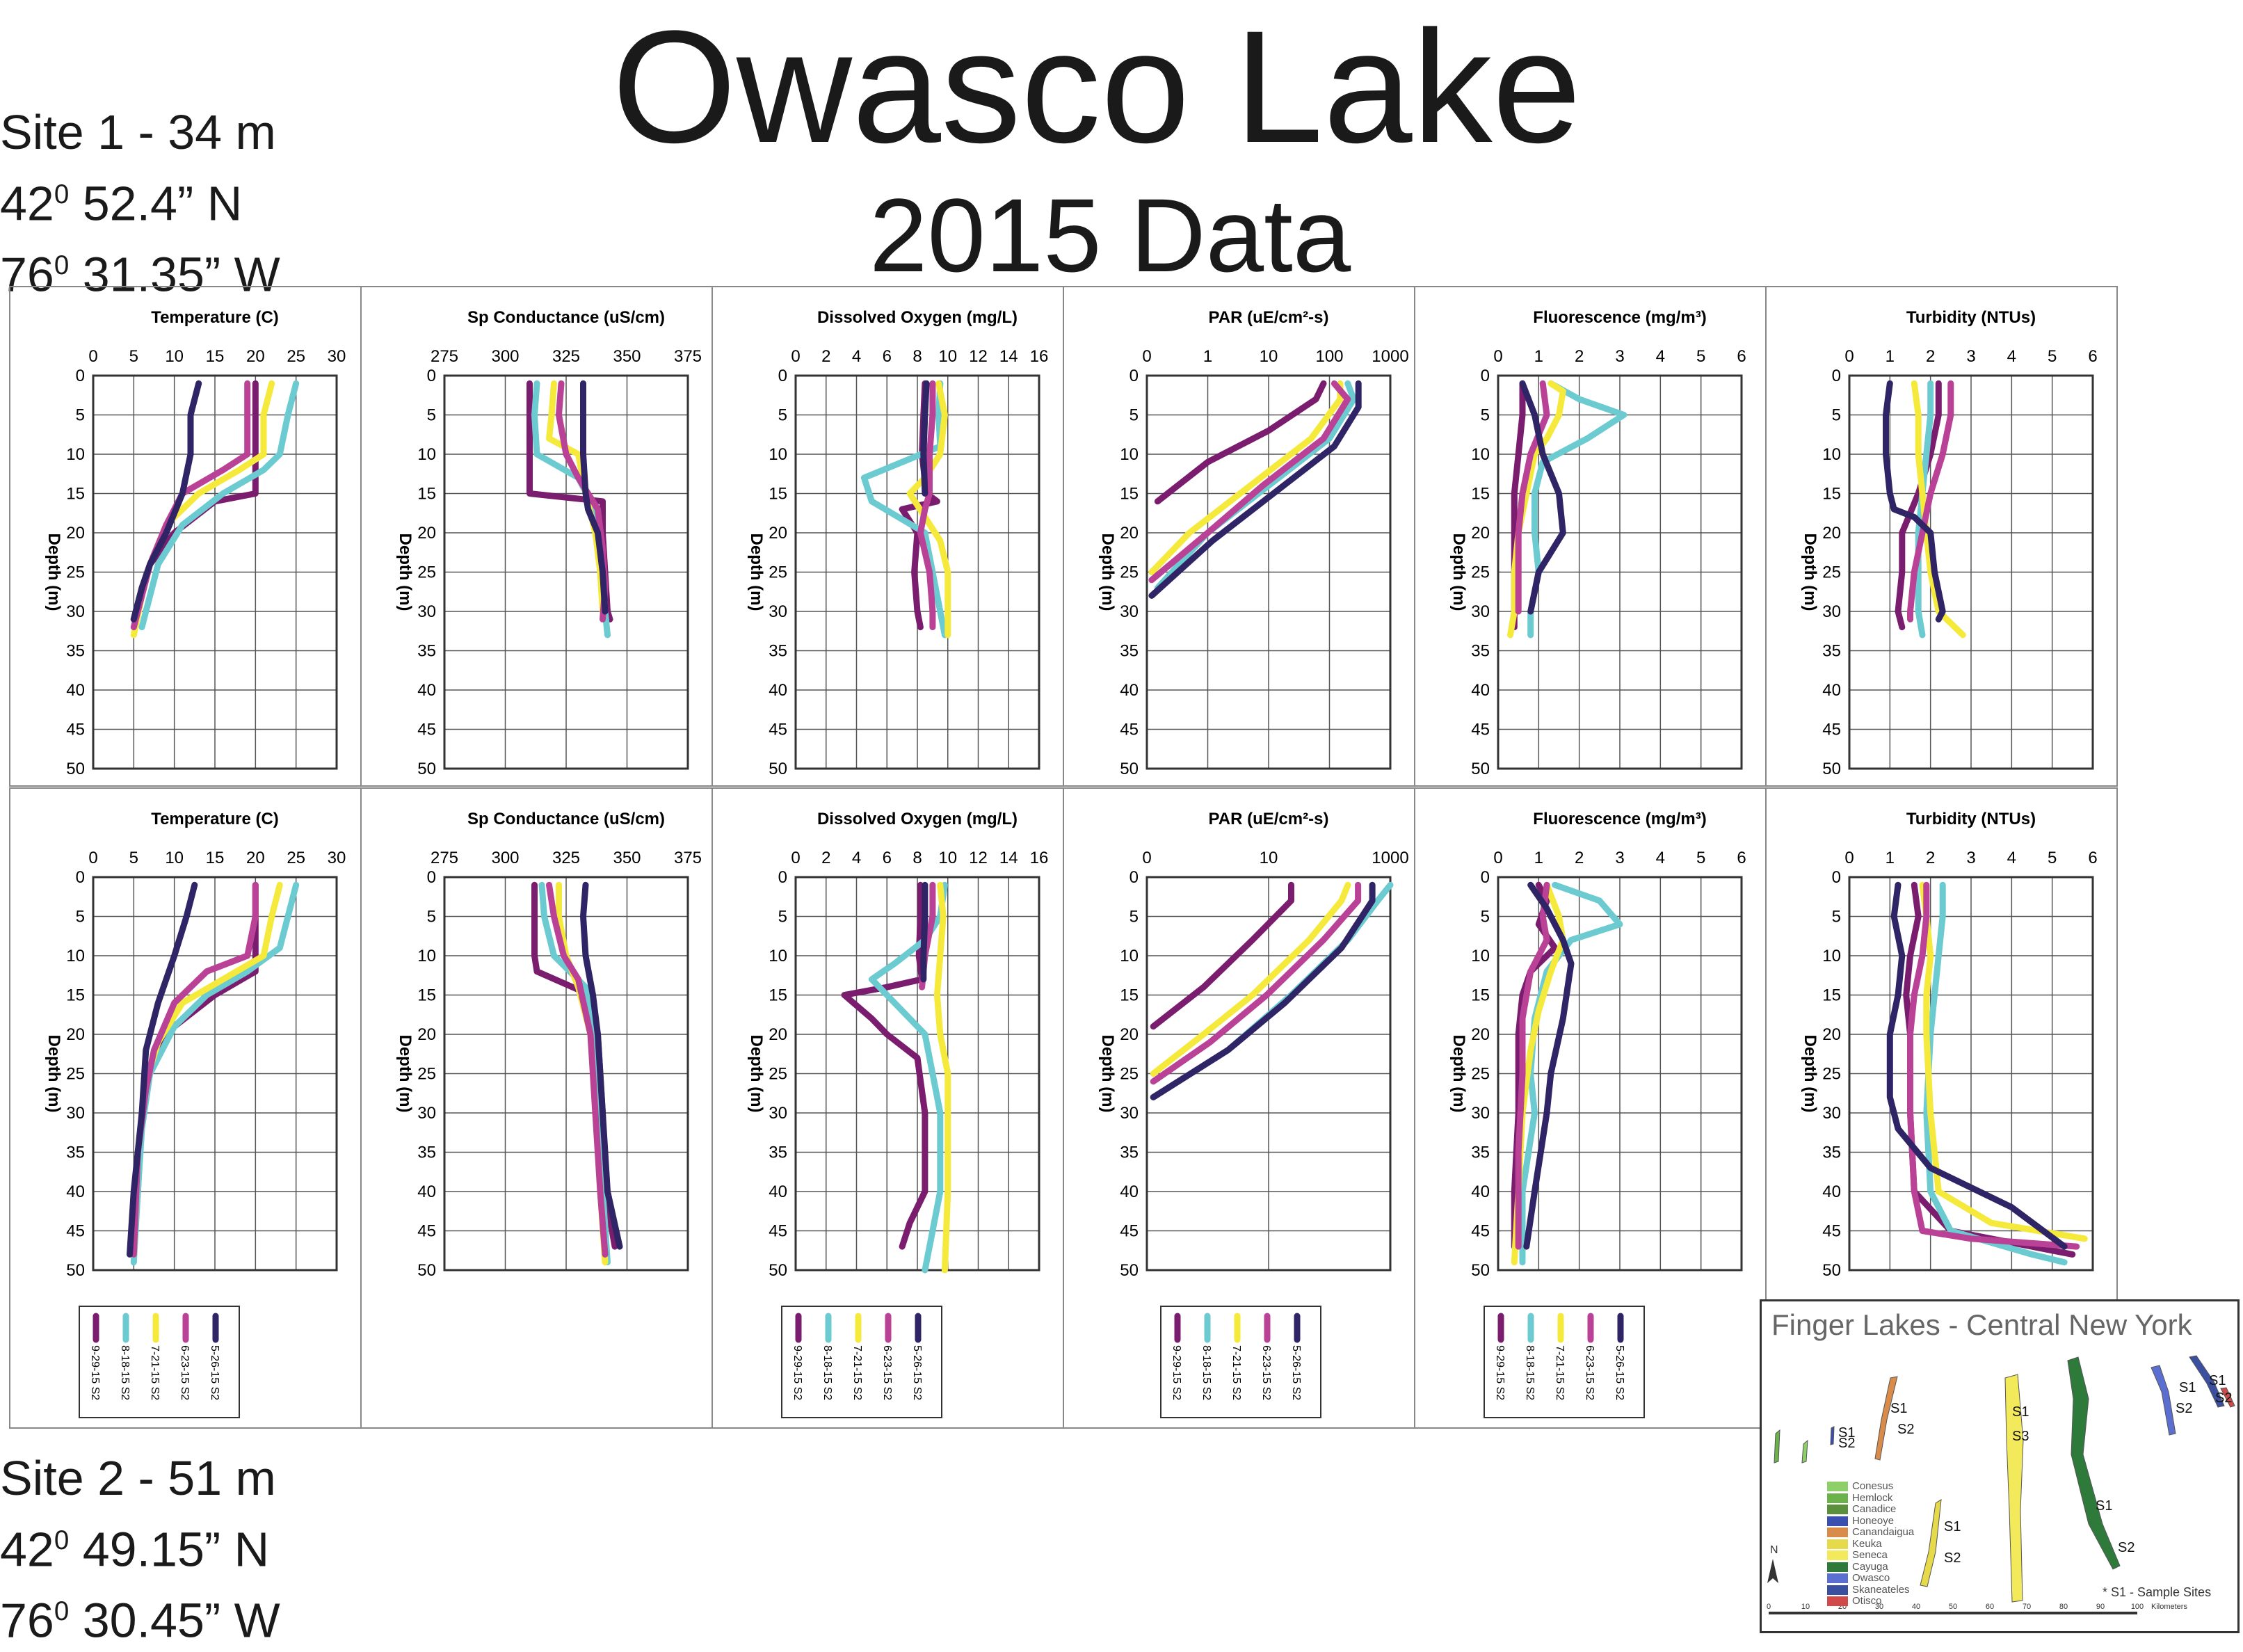 This screenshot has width=2243, height=1652. I want to click on scale-tick: 70, so click(2027, 1607).